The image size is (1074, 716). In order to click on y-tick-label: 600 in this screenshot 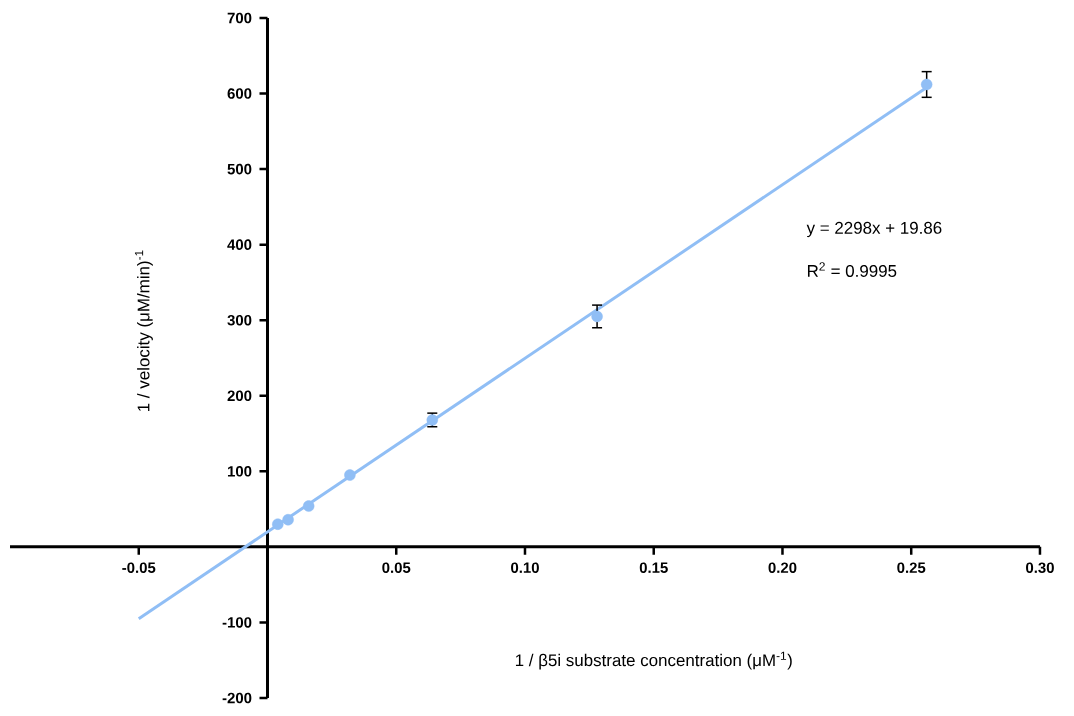, I will do `click(239, 93)`.